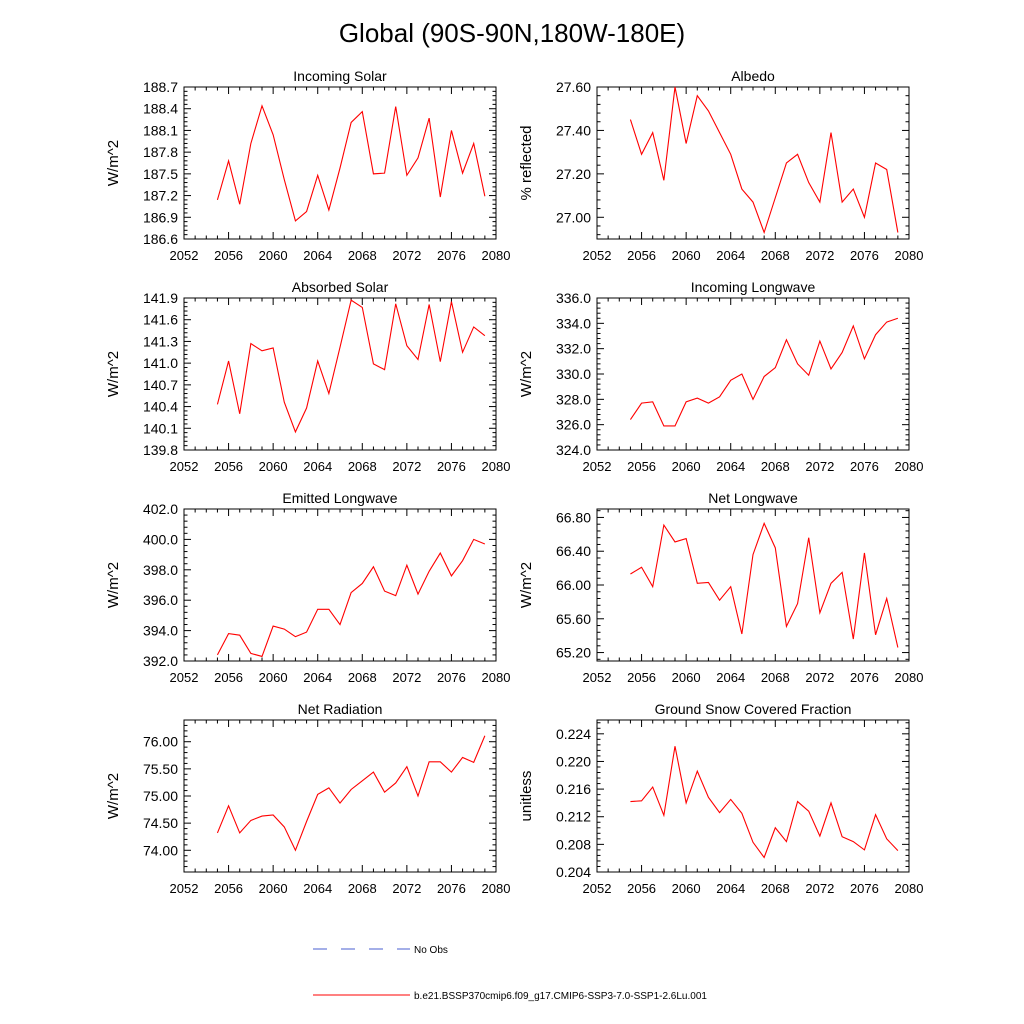  What do you see at coordinates (160, 130) in the screenshot?
I see `y-tick-label: 188.1` at bounding box center [160, 130].